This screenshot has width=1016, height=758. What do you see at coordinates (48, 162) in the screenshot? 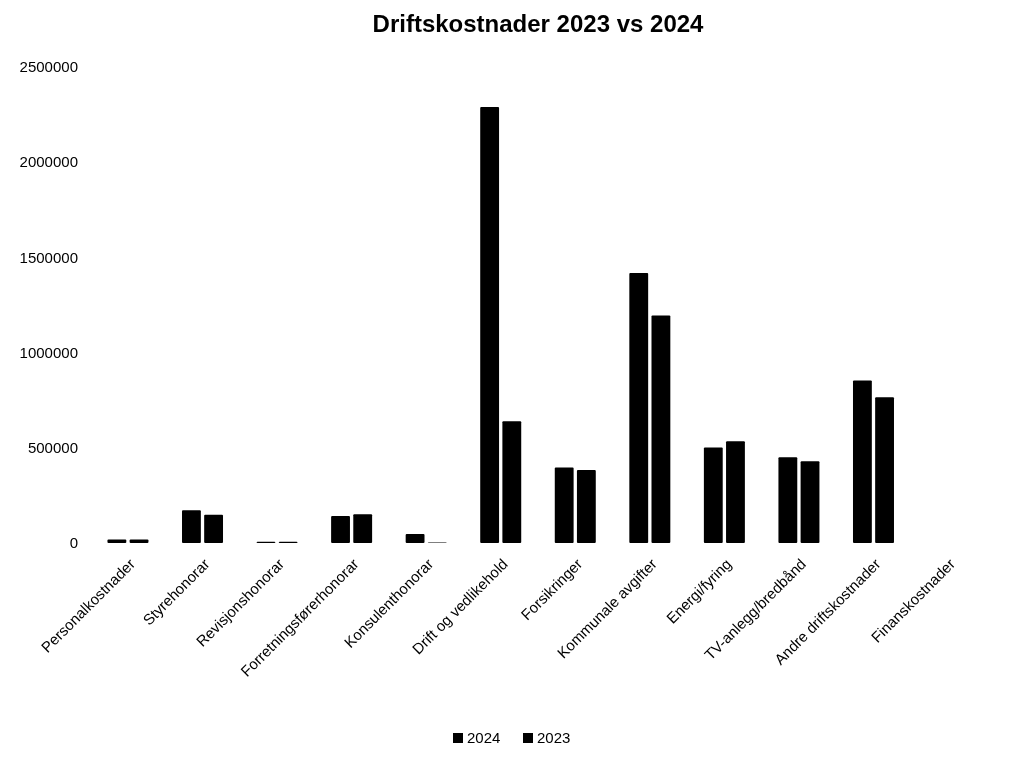
I see `y-tick-label: 2000000` at bounding box center [48, 162].